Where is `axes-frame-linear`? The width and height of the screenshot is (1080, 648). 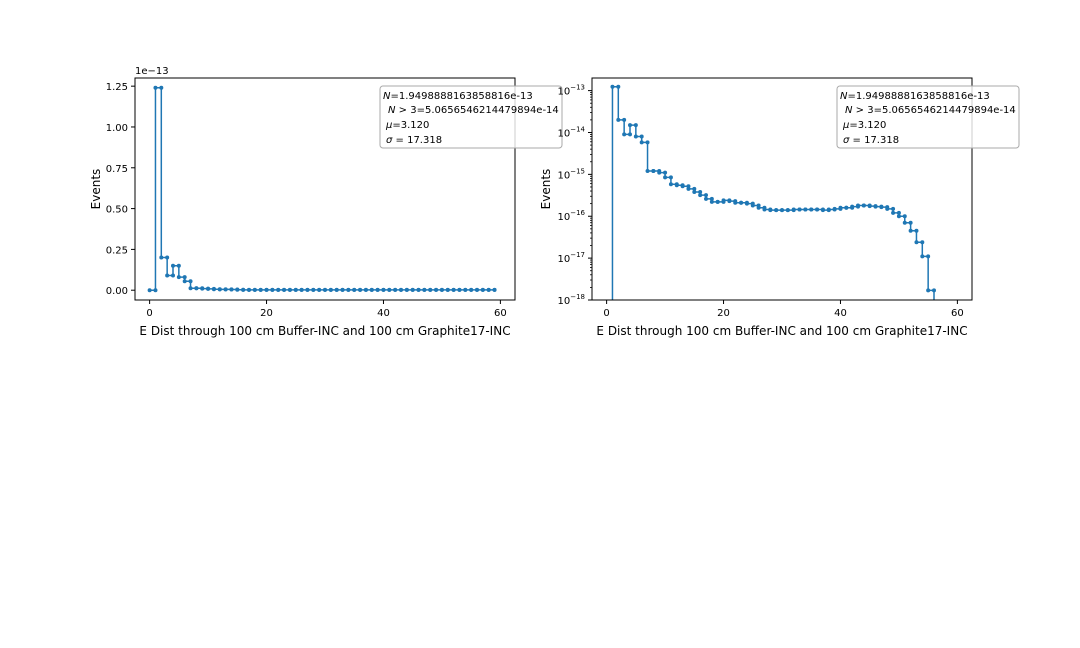
axes-frame-linear is located at coordinates (325, 189).